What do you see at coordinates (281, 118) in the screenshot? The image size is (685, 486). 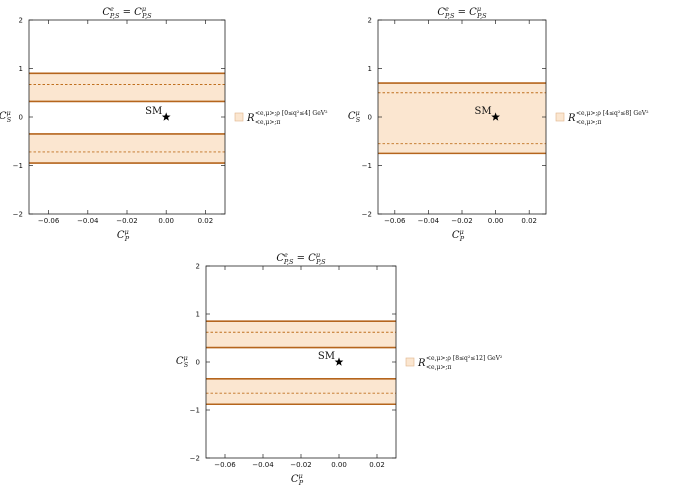 I see `legend: R <e,μ>;ρ [0≤q²≤4] GeV² <e,μ>;π` at bounding box center [281, 118].